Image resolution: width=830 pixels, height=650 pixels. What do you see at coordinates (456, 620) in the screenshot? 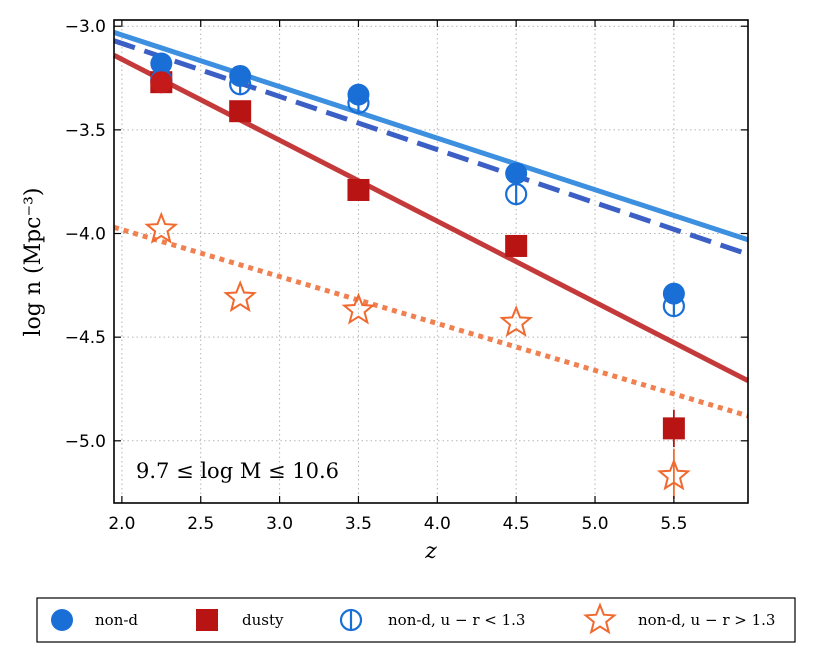
I see `legend-label: non-d, u − r < 1.3` at bounding box center [456, 620].